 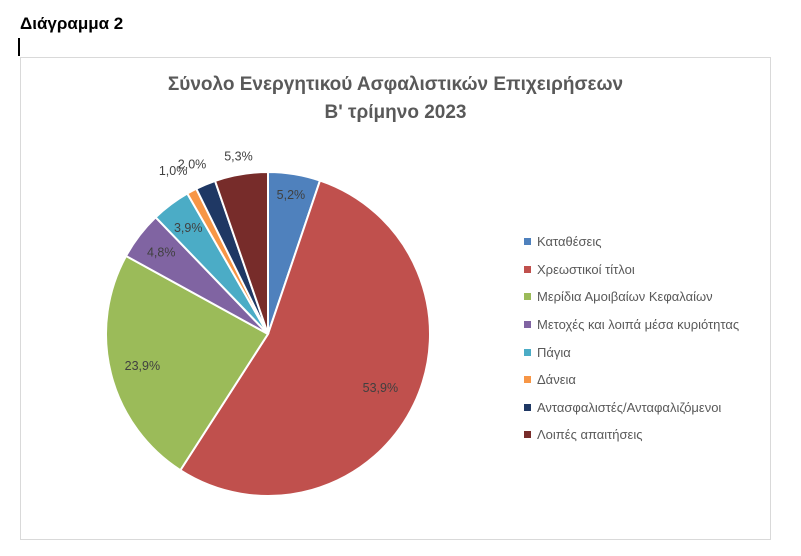 I want to click on text-cursor, so click(x=19, y=47).